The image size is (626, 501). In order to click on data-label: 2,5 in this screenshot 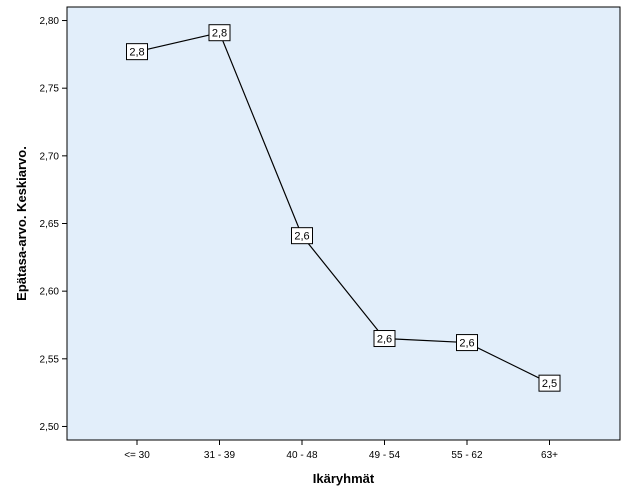, I will do `click(549, 384)`.